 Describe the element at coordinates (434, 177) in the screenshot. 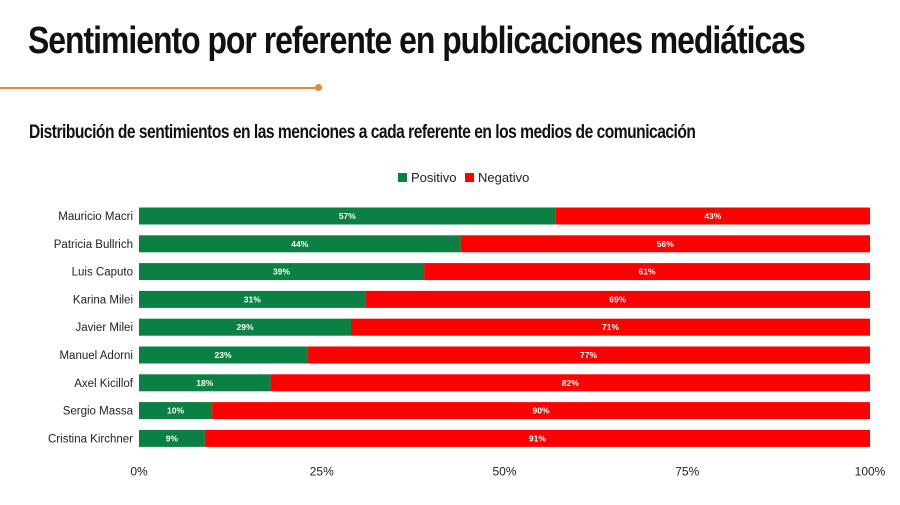

I see `legend-label-0: Positivo` at that location.